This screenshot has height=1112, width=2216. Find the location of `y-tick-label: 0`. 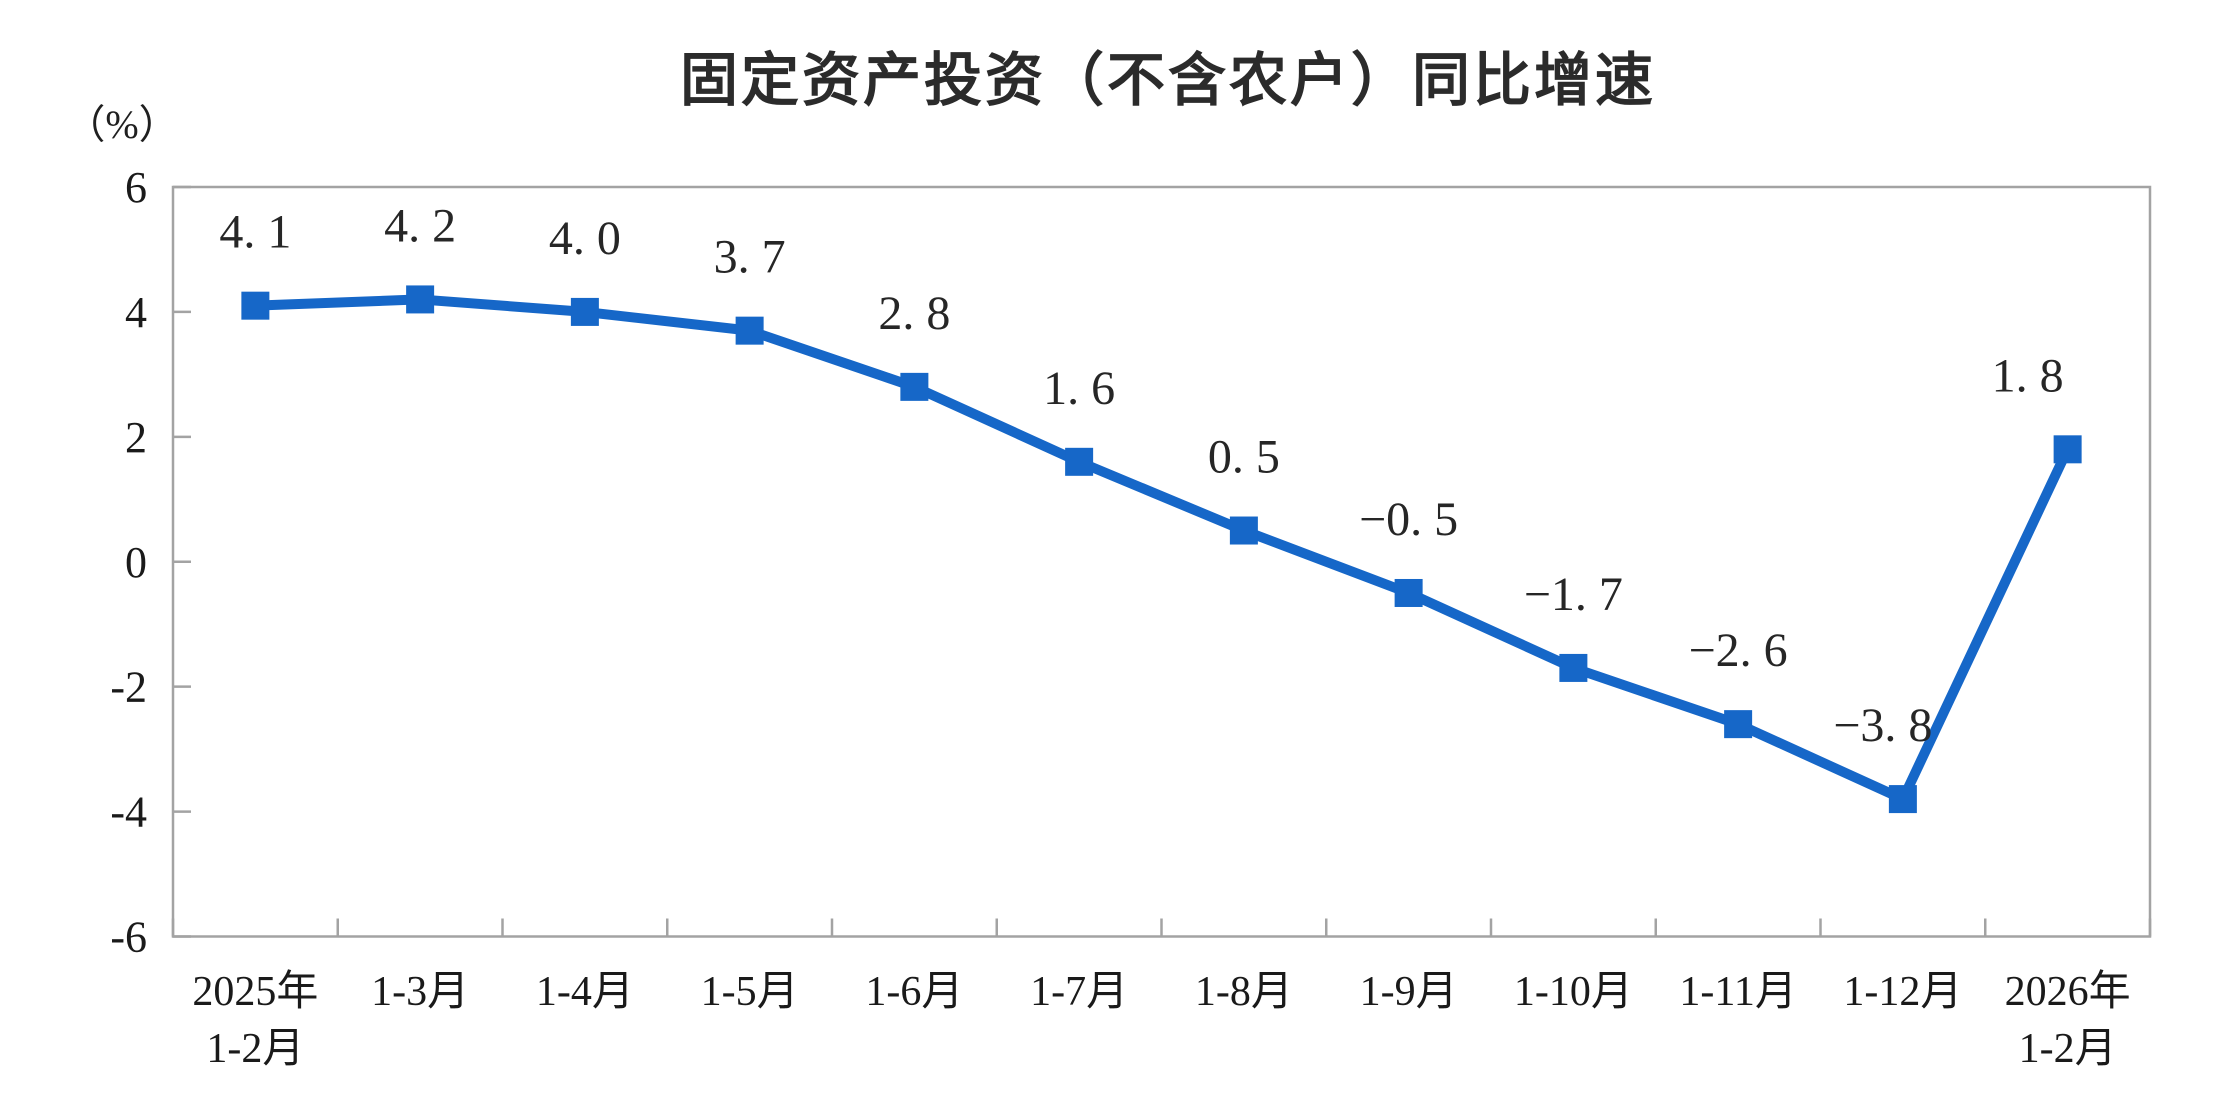

y-tick-label: 0 is located at coordinates (136, 562).